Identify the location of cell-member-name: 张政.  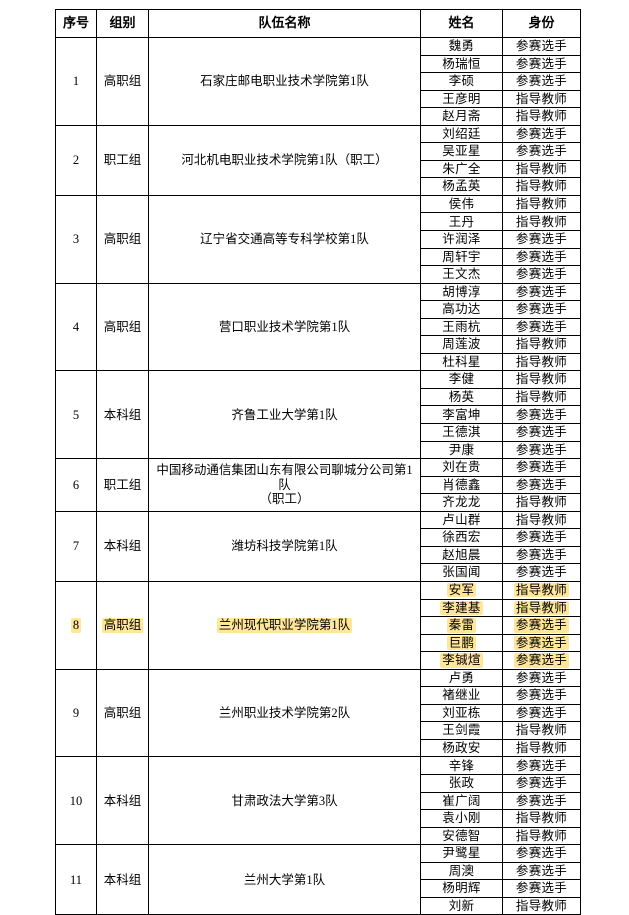
(461, 783).